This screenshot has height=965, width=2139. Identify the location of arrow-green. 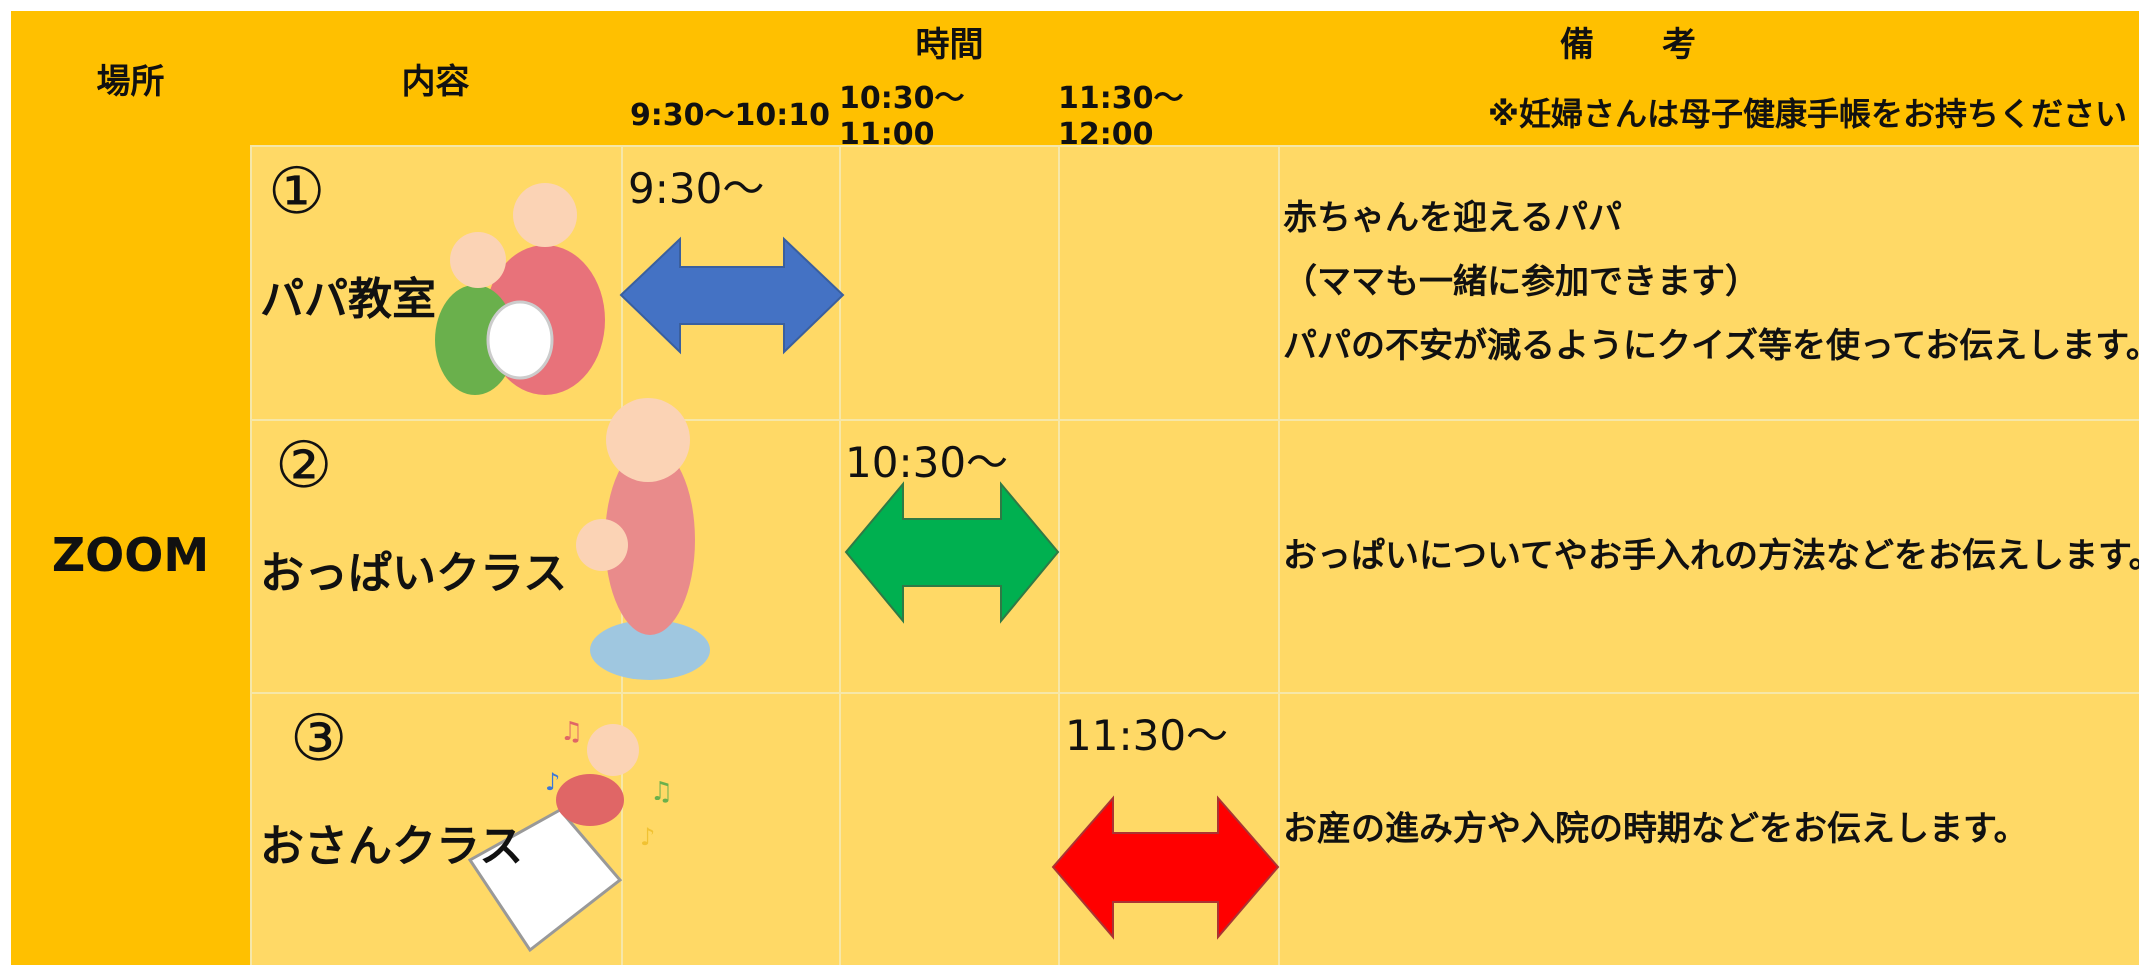
(952, 552).